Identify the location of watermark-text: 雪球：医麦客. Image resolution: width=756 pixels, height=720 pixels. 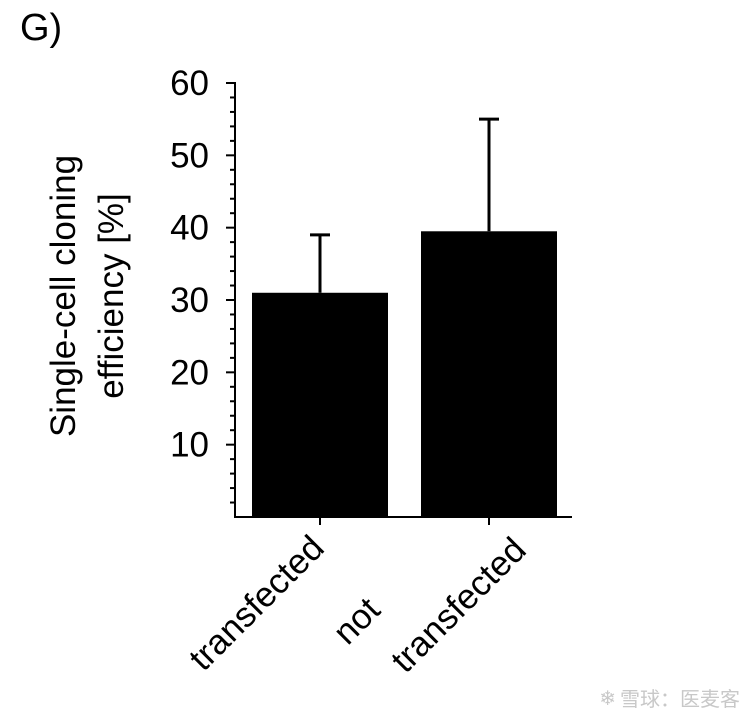
(680, 699).